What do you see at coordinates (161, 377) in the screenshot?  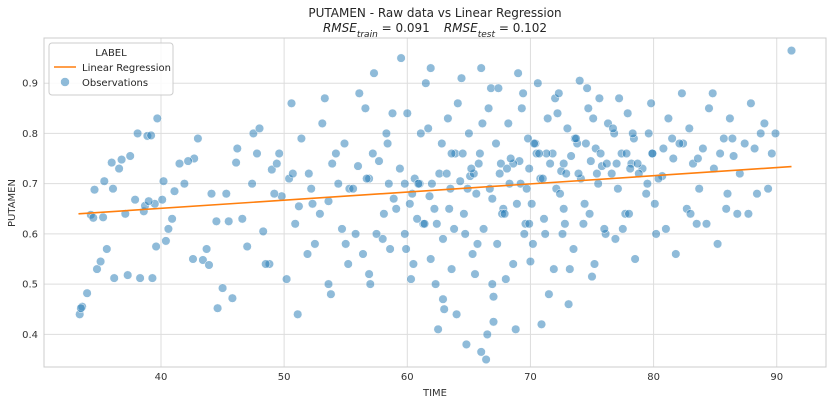 I see `x-tick-label: 40` at bounding box center [161, 377].